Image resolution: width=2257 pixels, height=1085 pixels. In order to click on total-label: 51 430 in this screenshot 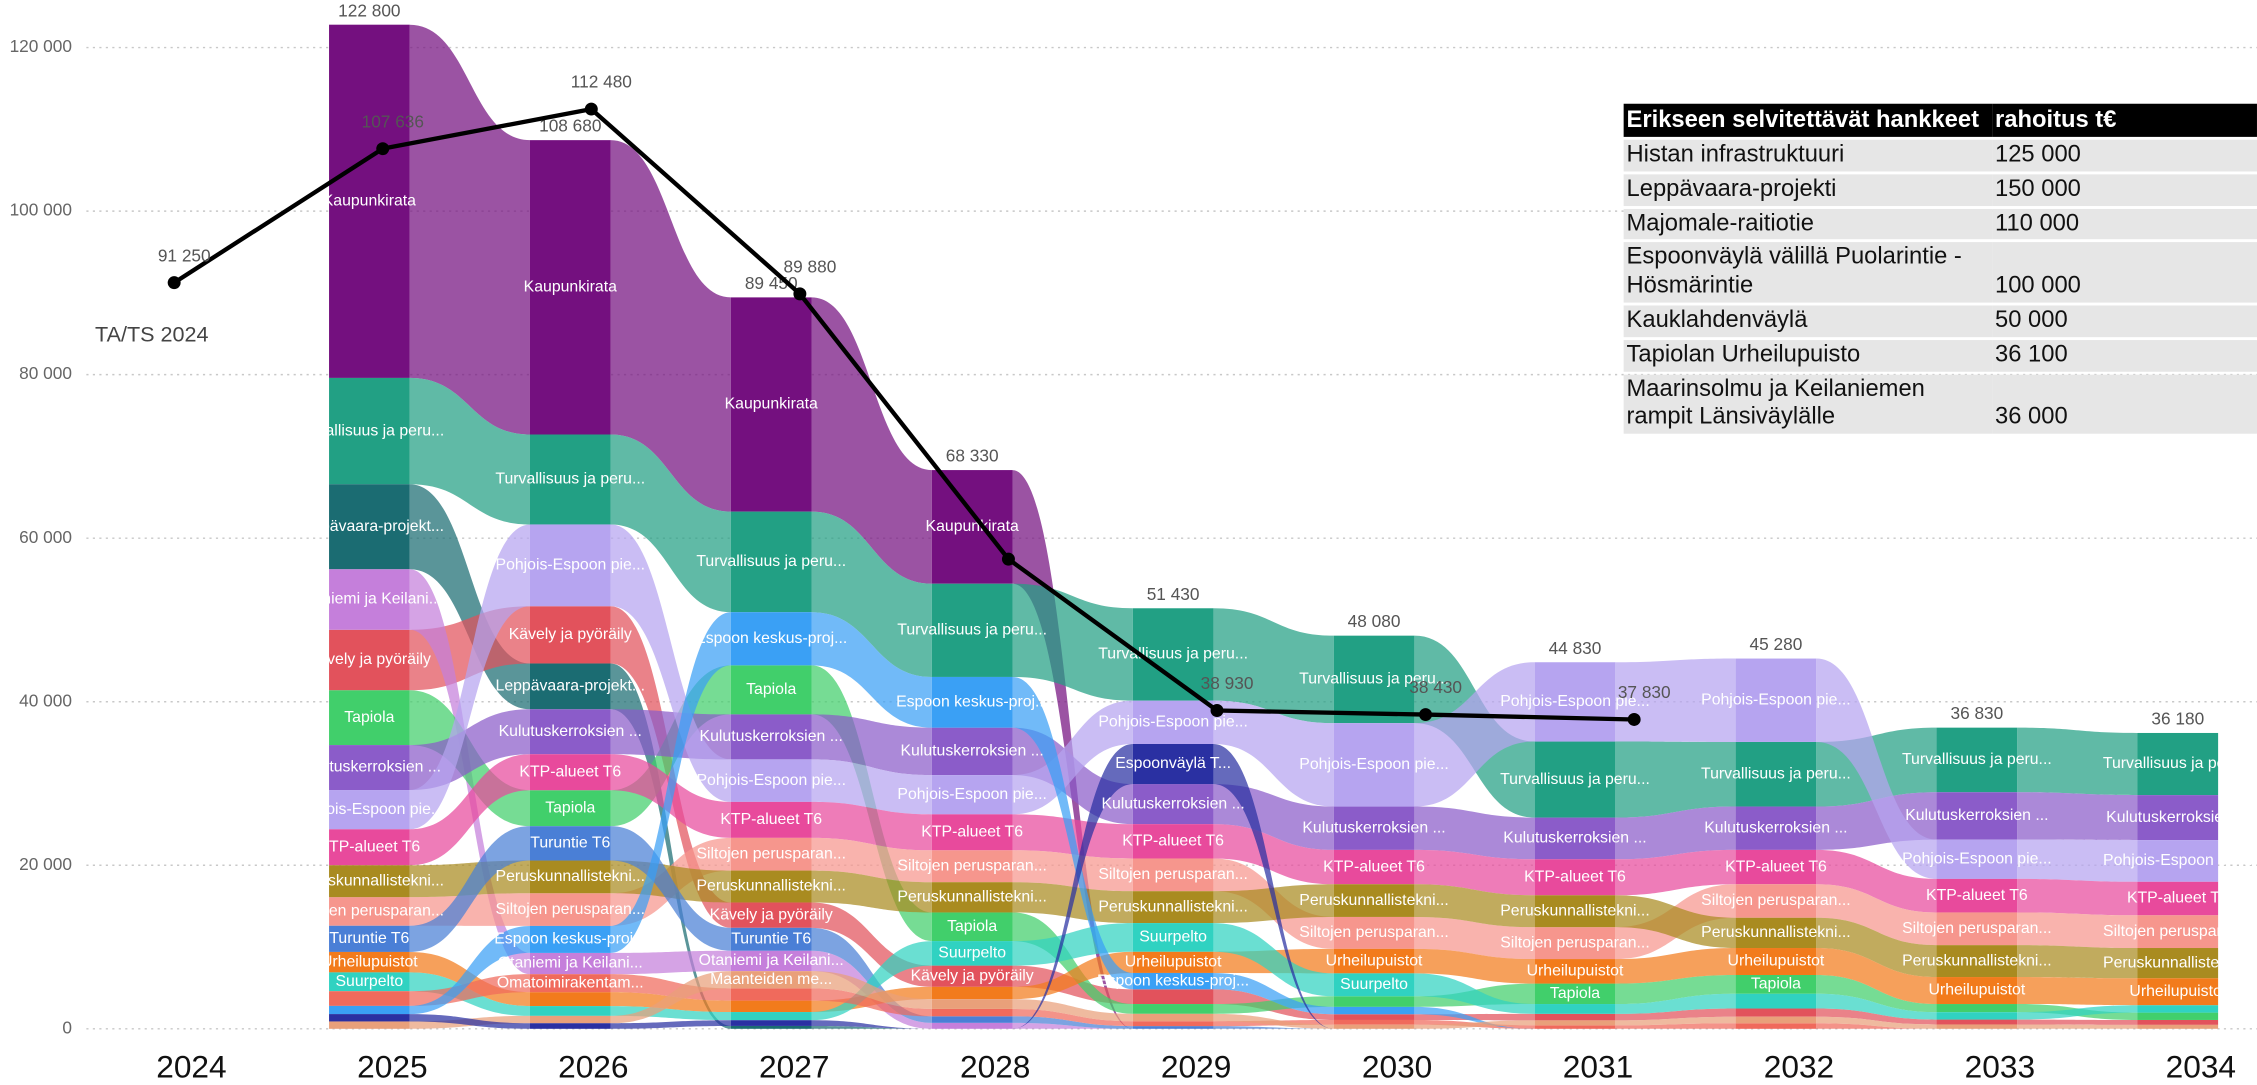, I will do `click(1173, 594)`.